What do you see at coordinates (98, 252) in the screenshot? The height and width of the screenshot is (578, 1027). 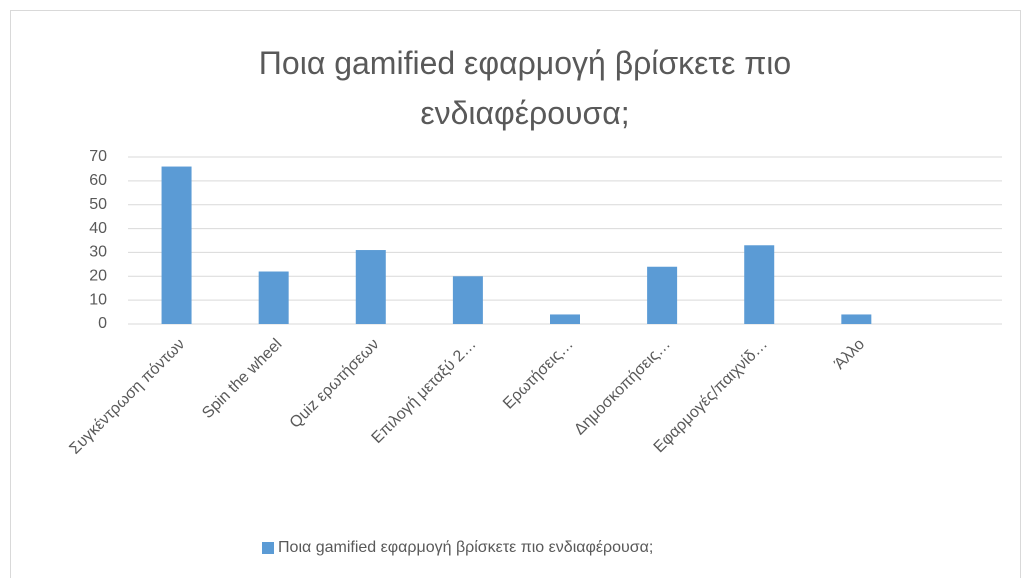 I see `y-tick-label: 30` at bounding box center [98, 252].